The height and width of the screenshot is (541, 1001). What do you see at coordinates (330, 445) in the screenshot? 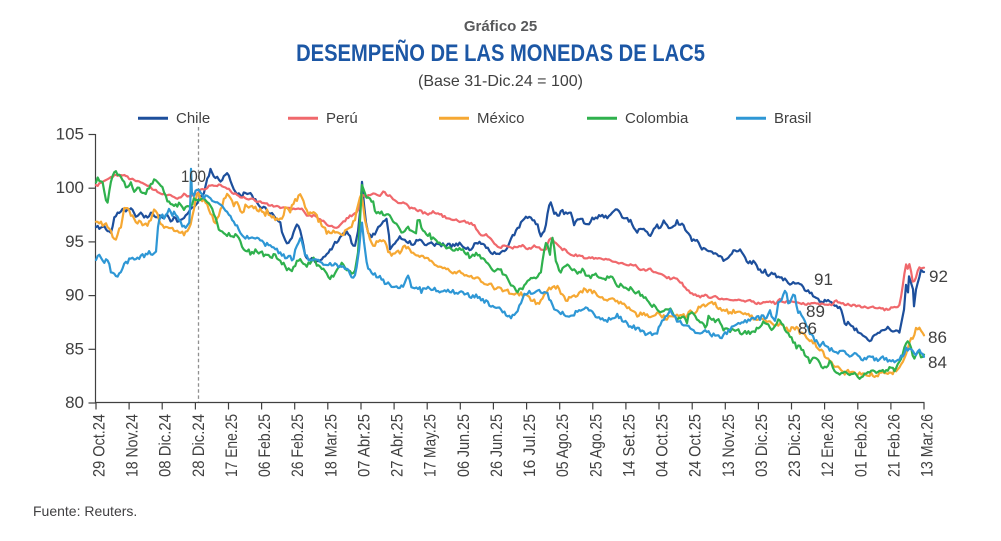
I see `svg-text: 18 Mar.25` at bounding box center [330, 445].